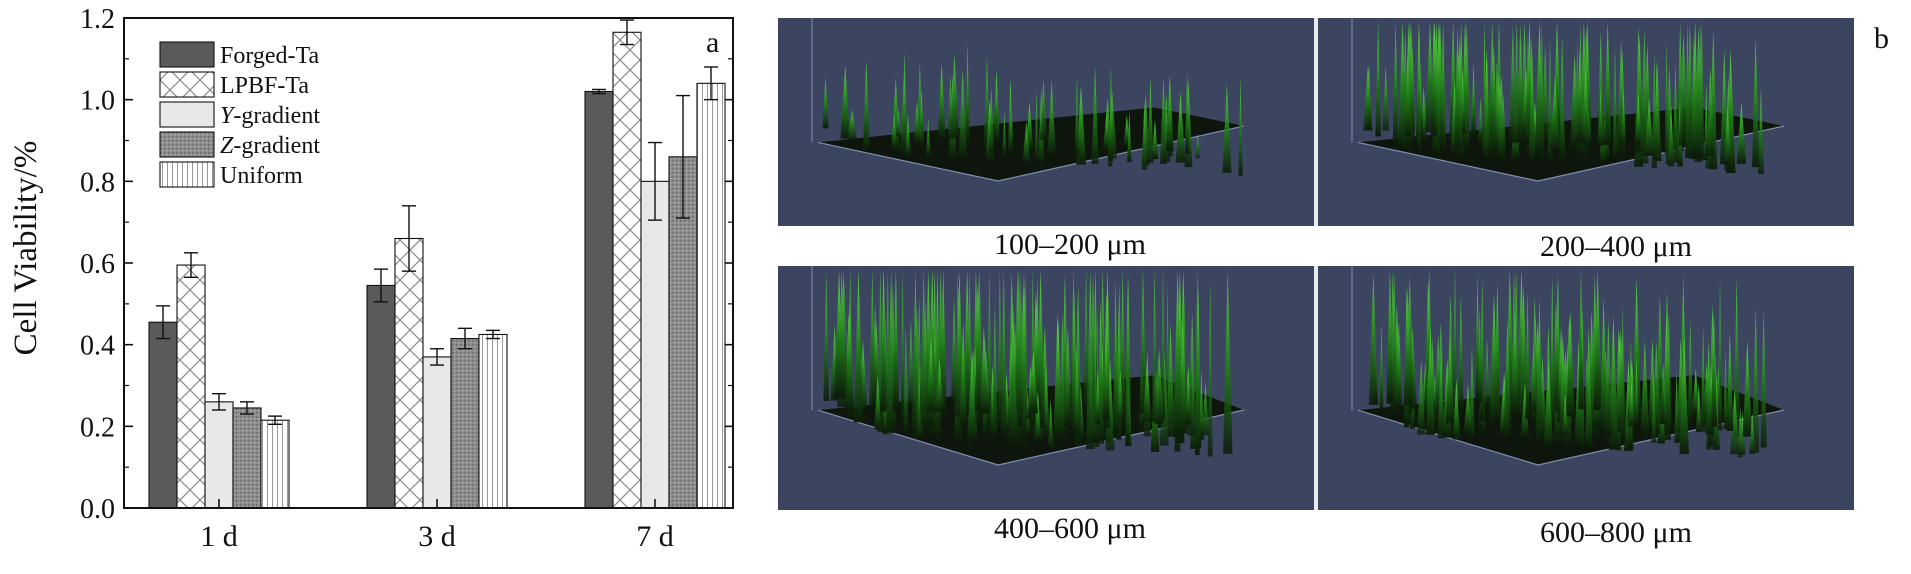  What do you see at coordinates (264, 86) in the screenshot?
I see `legend-label-lpbf-ta: LPBF-Ta` at bounding box center [264, 86].